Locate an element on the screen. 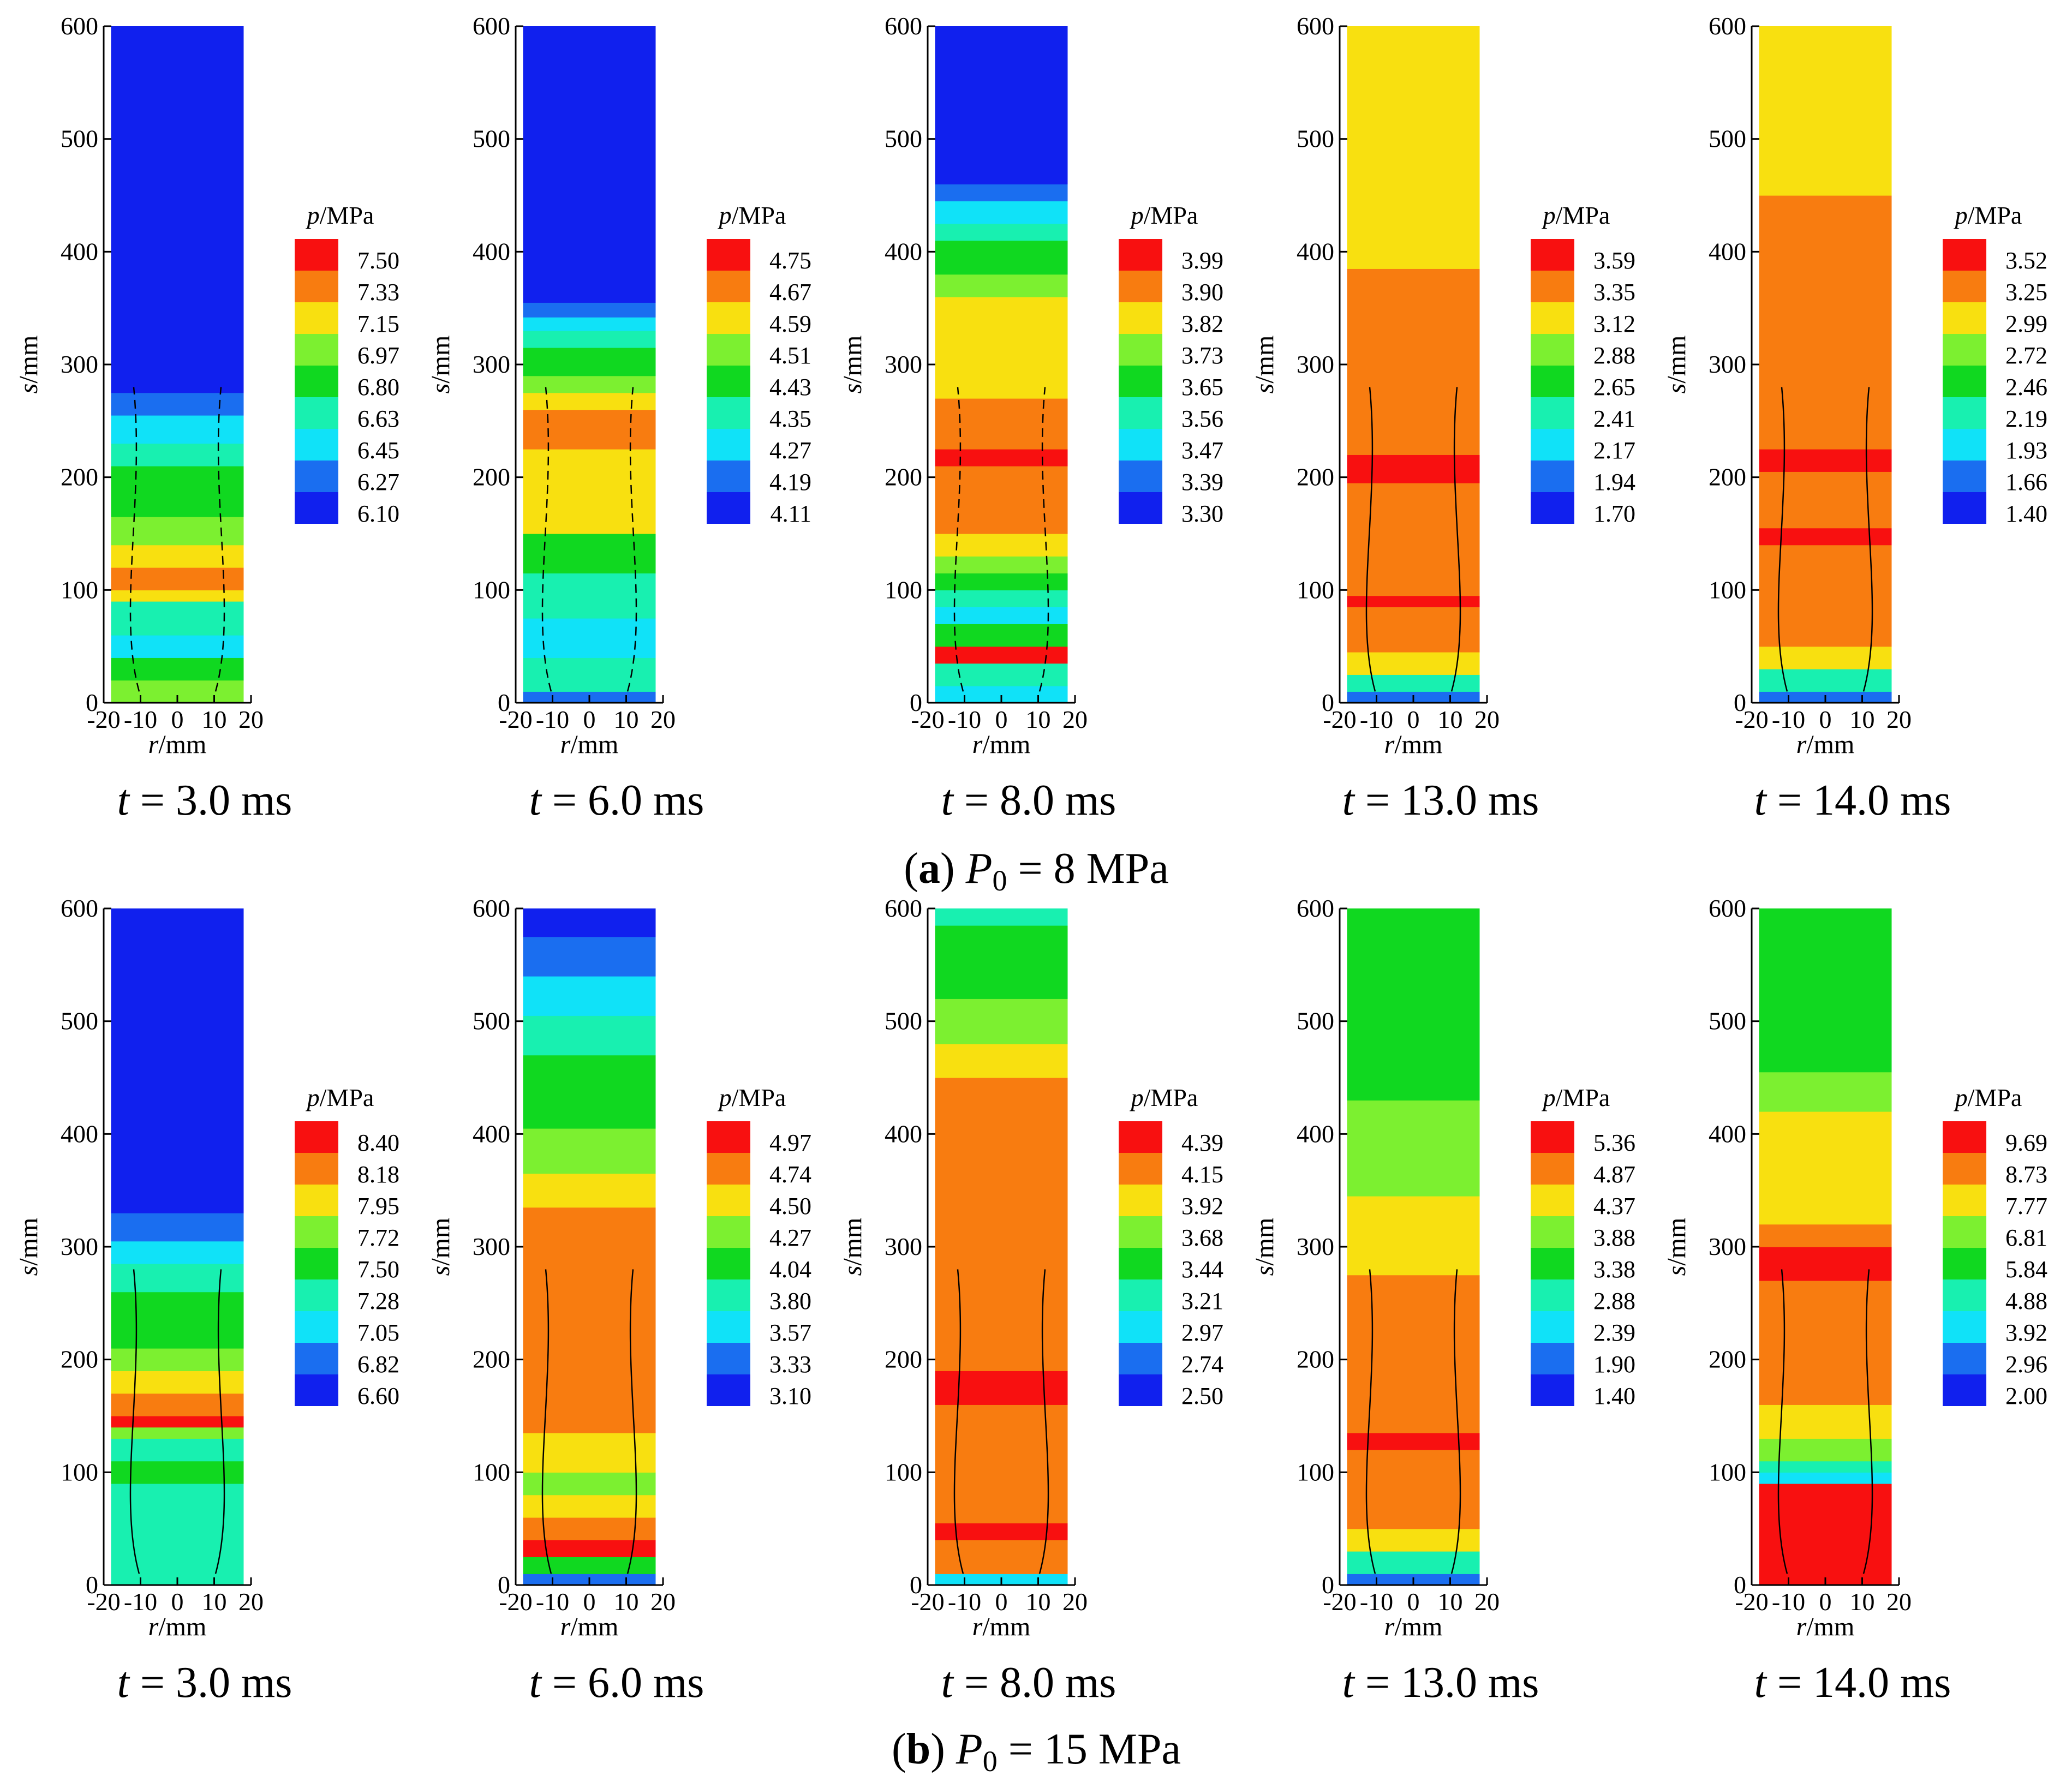 The image size is (2072, 1776). x-tick-label-a2-4: 20 is located at coordinates (663, 719).